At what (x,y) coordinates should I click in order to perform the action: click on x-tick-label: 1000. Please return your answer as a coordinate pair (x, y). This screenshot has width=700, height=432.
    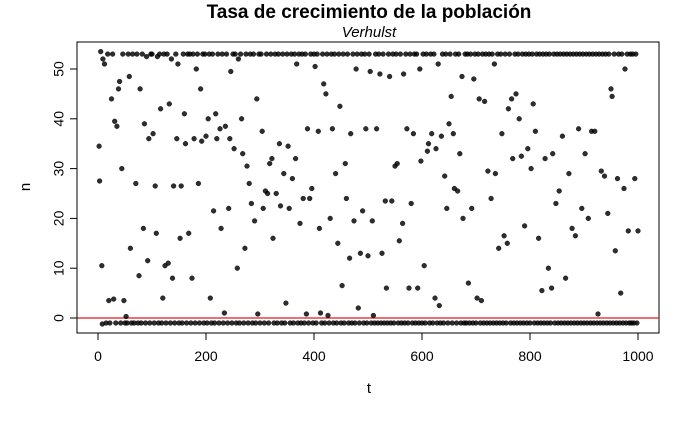
    Looking at the image, I should click on (637, 356).